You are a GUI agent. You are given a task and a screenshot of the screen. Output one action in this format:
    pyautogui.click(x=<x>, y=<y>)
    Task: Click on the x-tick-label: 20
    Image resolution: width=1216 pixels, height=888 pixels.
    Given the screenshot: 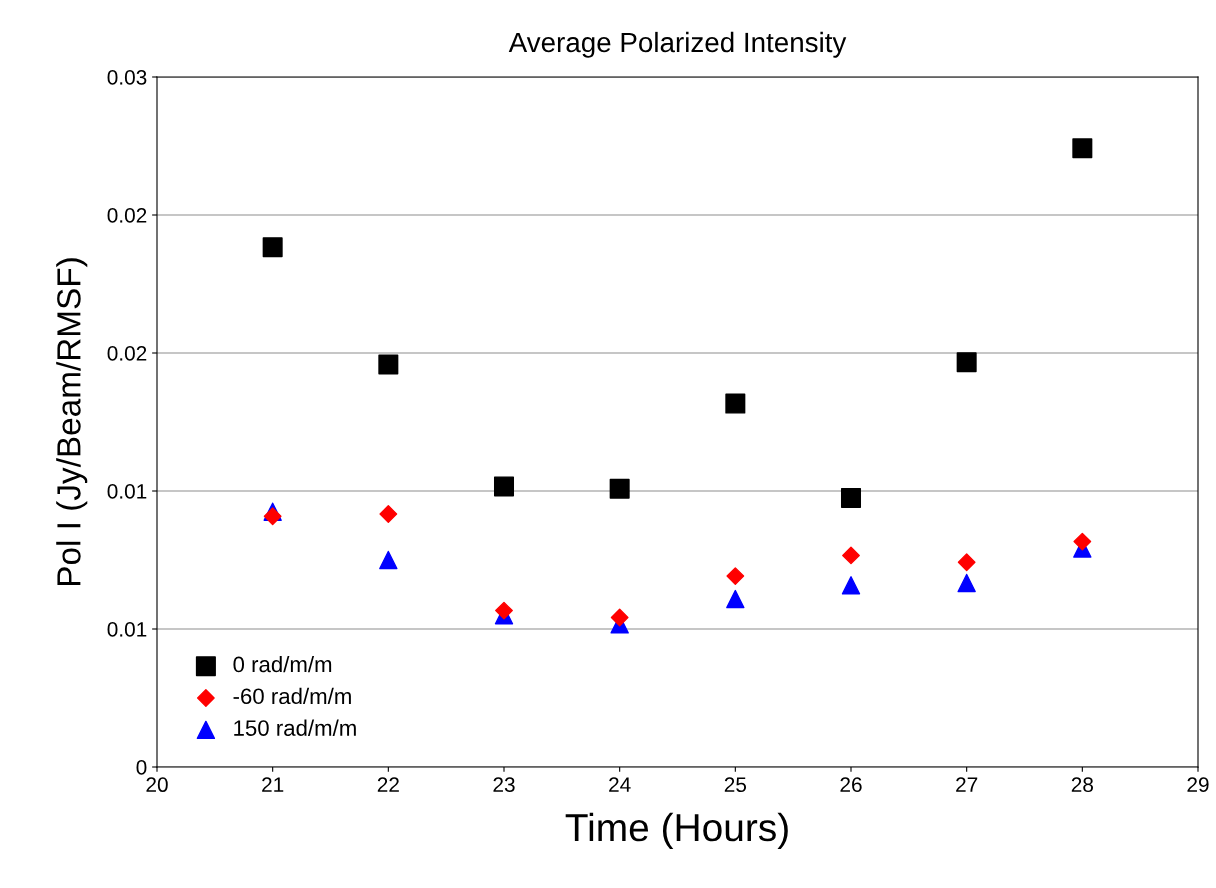 What is the action you would take?
    pyautogui.click(x=157, y=785)
    